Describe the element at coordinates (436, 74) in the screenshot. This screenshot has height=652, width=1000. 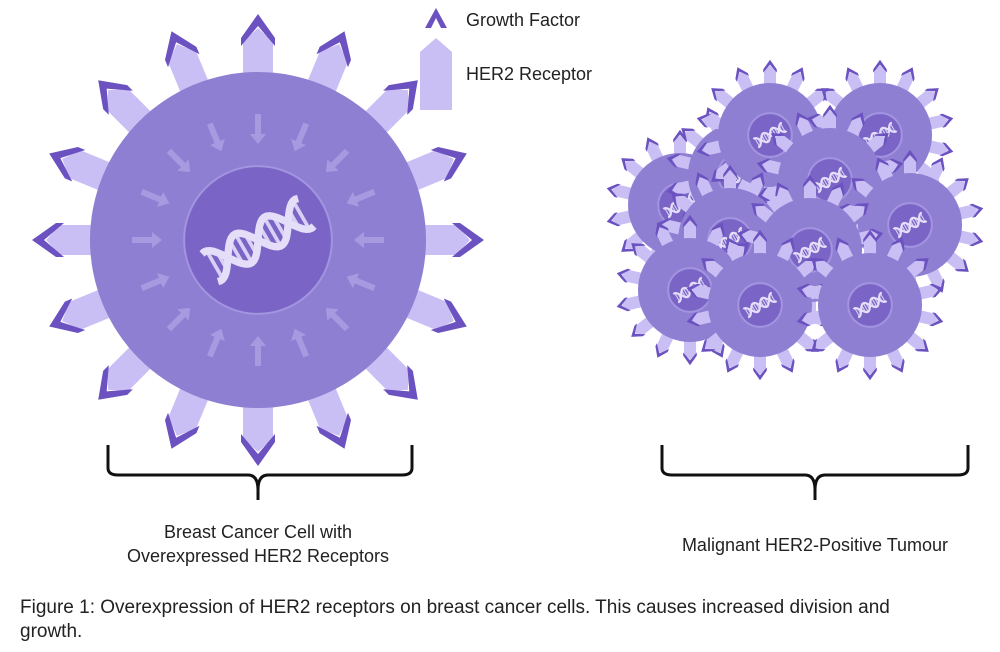
I see `receptor-icon` at that location.